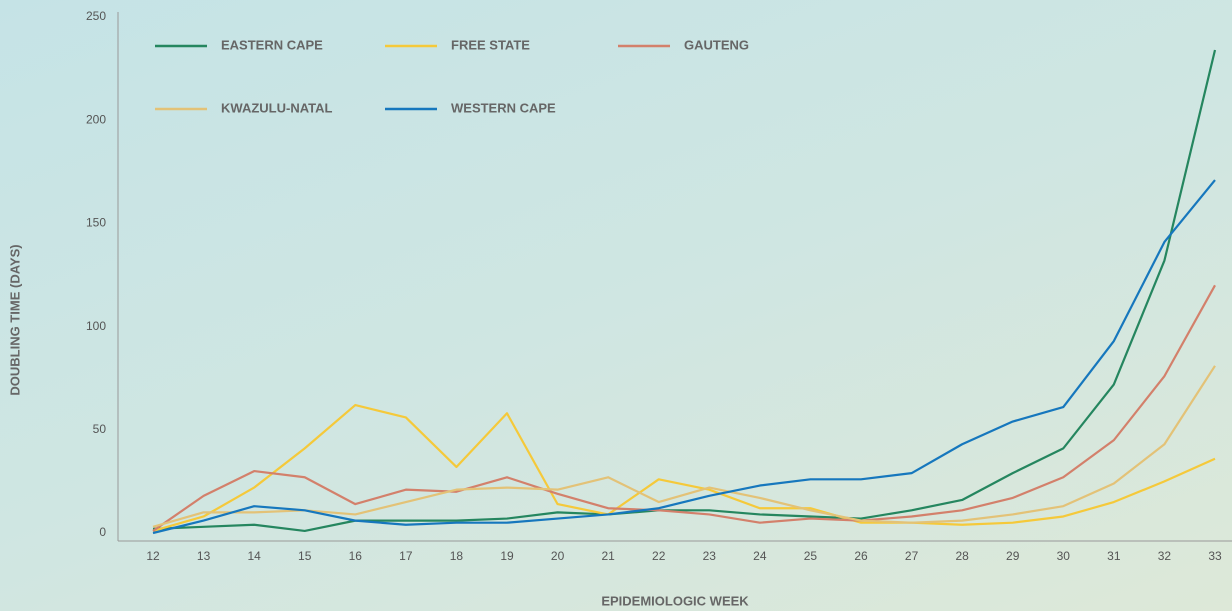  I want to click on y-axis-label: DOUBLING TIME (DAYS), so click(14, 319).